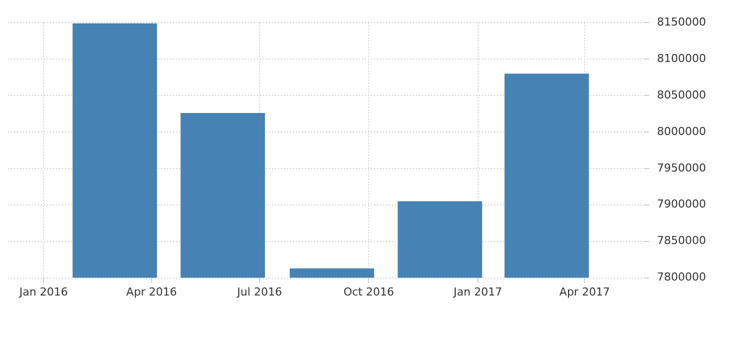 This screenshot has height=340, width=730. What do you see at coordinates (681, 204) in the screenshot?
I see `y-tick-label: 7900000` at bounding box center [681, 204].